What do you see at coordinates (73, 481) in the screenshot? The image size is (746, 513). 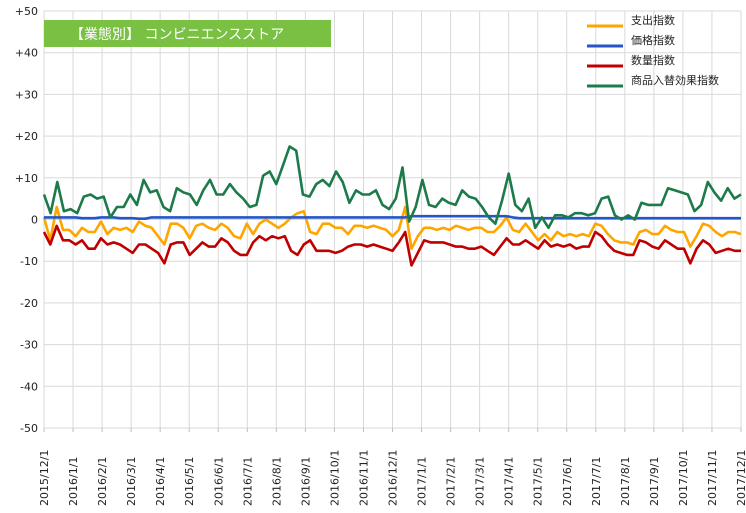 I see `x-tick-label: 2016/1/1` at bounding box center [73, 481].